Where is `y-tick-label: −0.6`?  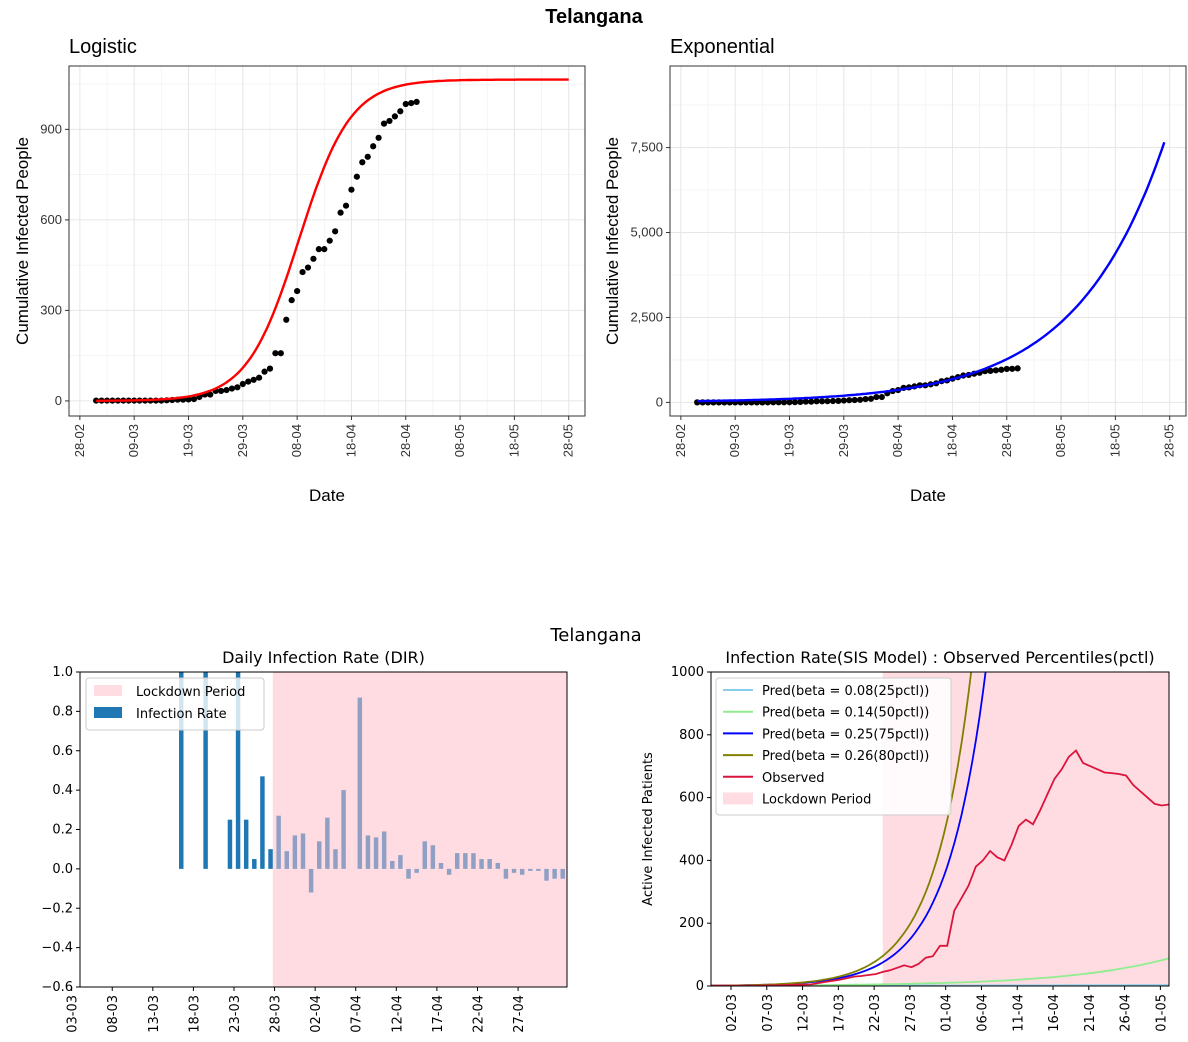
y-tick-label: −0.6 is located at coordinates (57, 987).